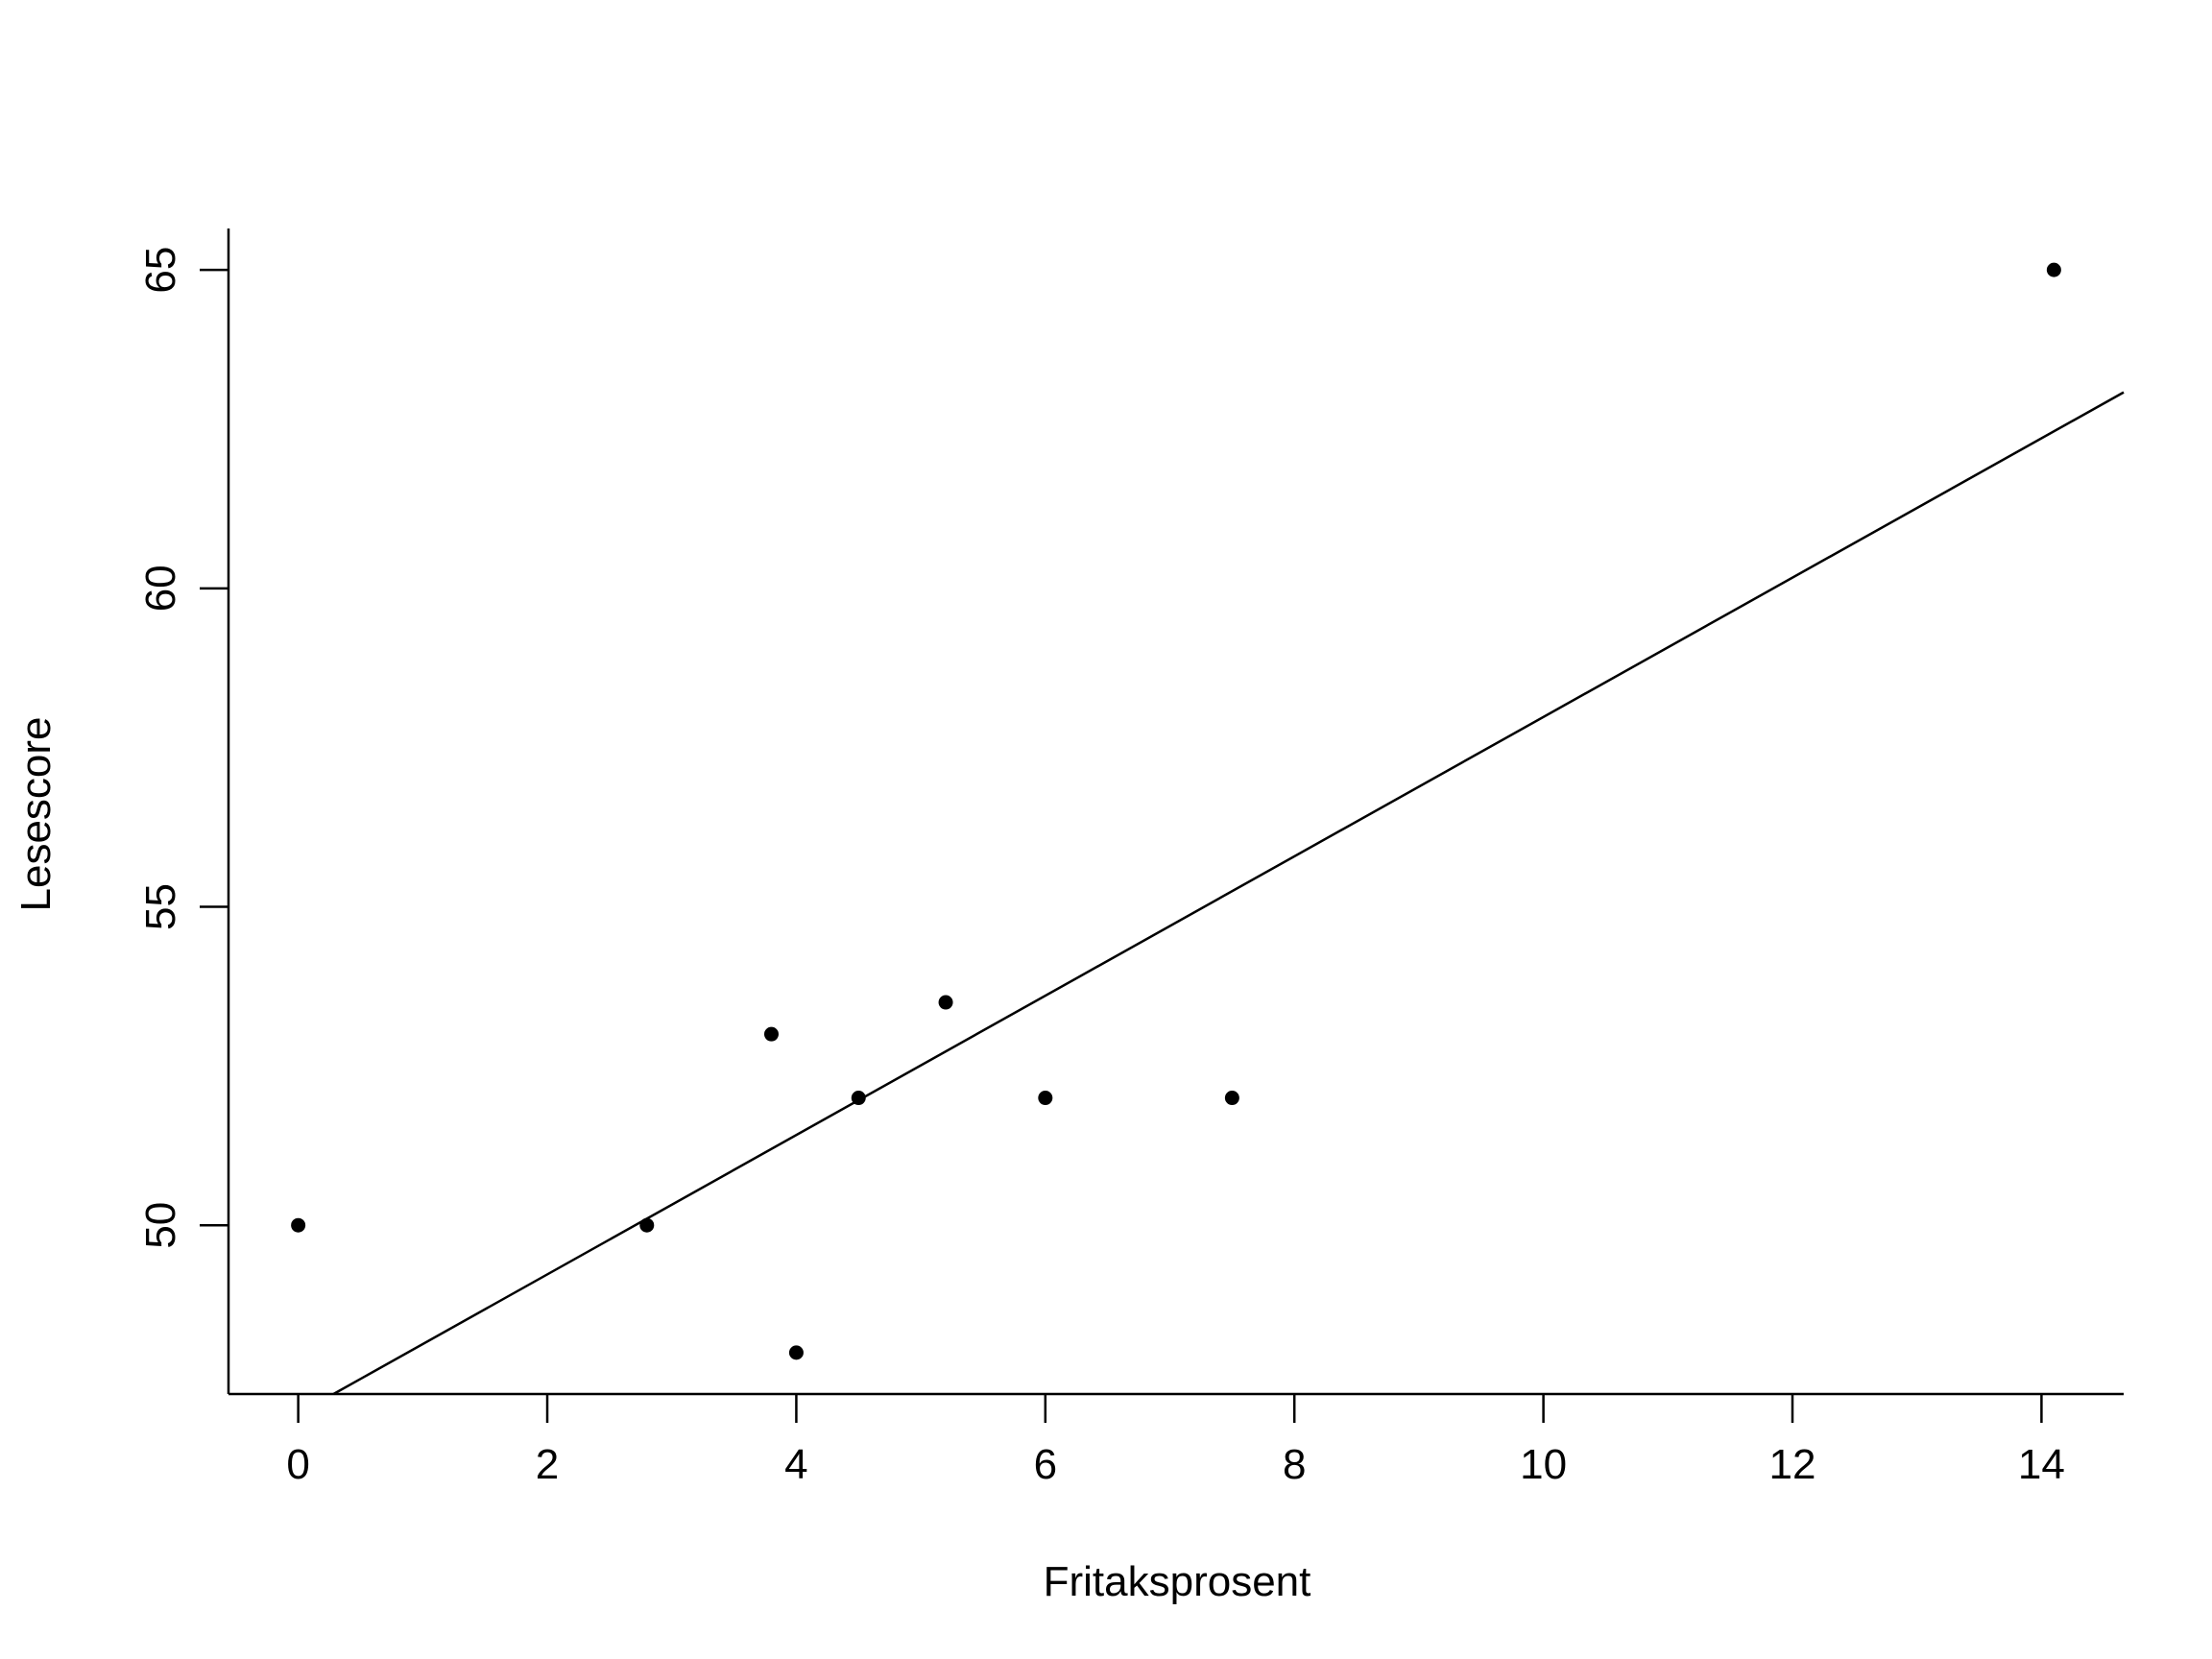 This screenshot has width=2212, height=1659. I want to click on x-tick-label-12: 12, so click(1792, 1465).